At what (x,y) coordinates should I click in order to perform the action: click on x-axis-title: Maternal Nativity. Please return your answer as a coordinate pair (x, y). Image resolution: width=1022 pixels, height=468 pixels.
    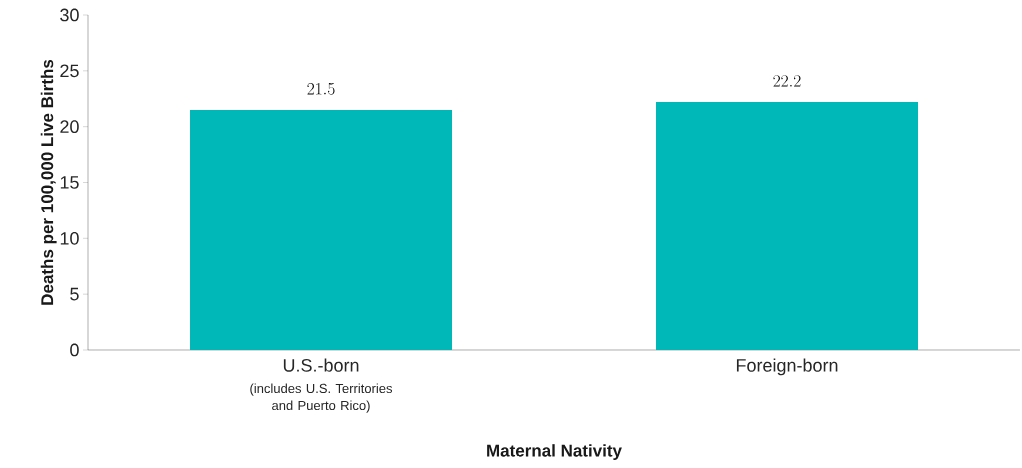
    Looking at the image, I should click on (554, 452).